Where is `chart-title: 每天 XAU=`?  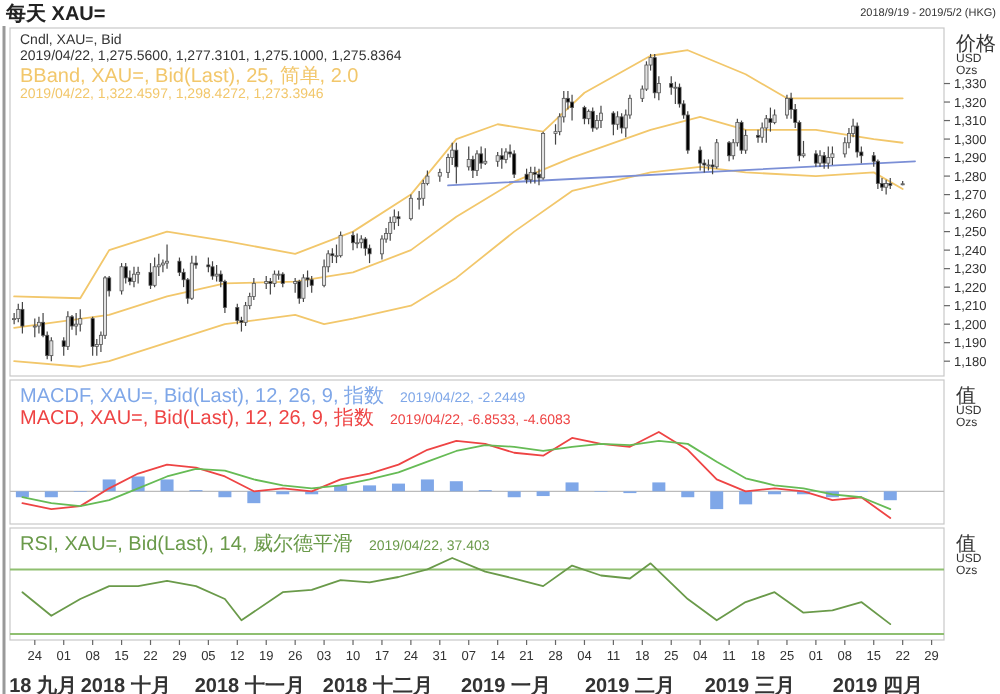 chart-title: 每天 XAU= is located at coordinates (55, 14).